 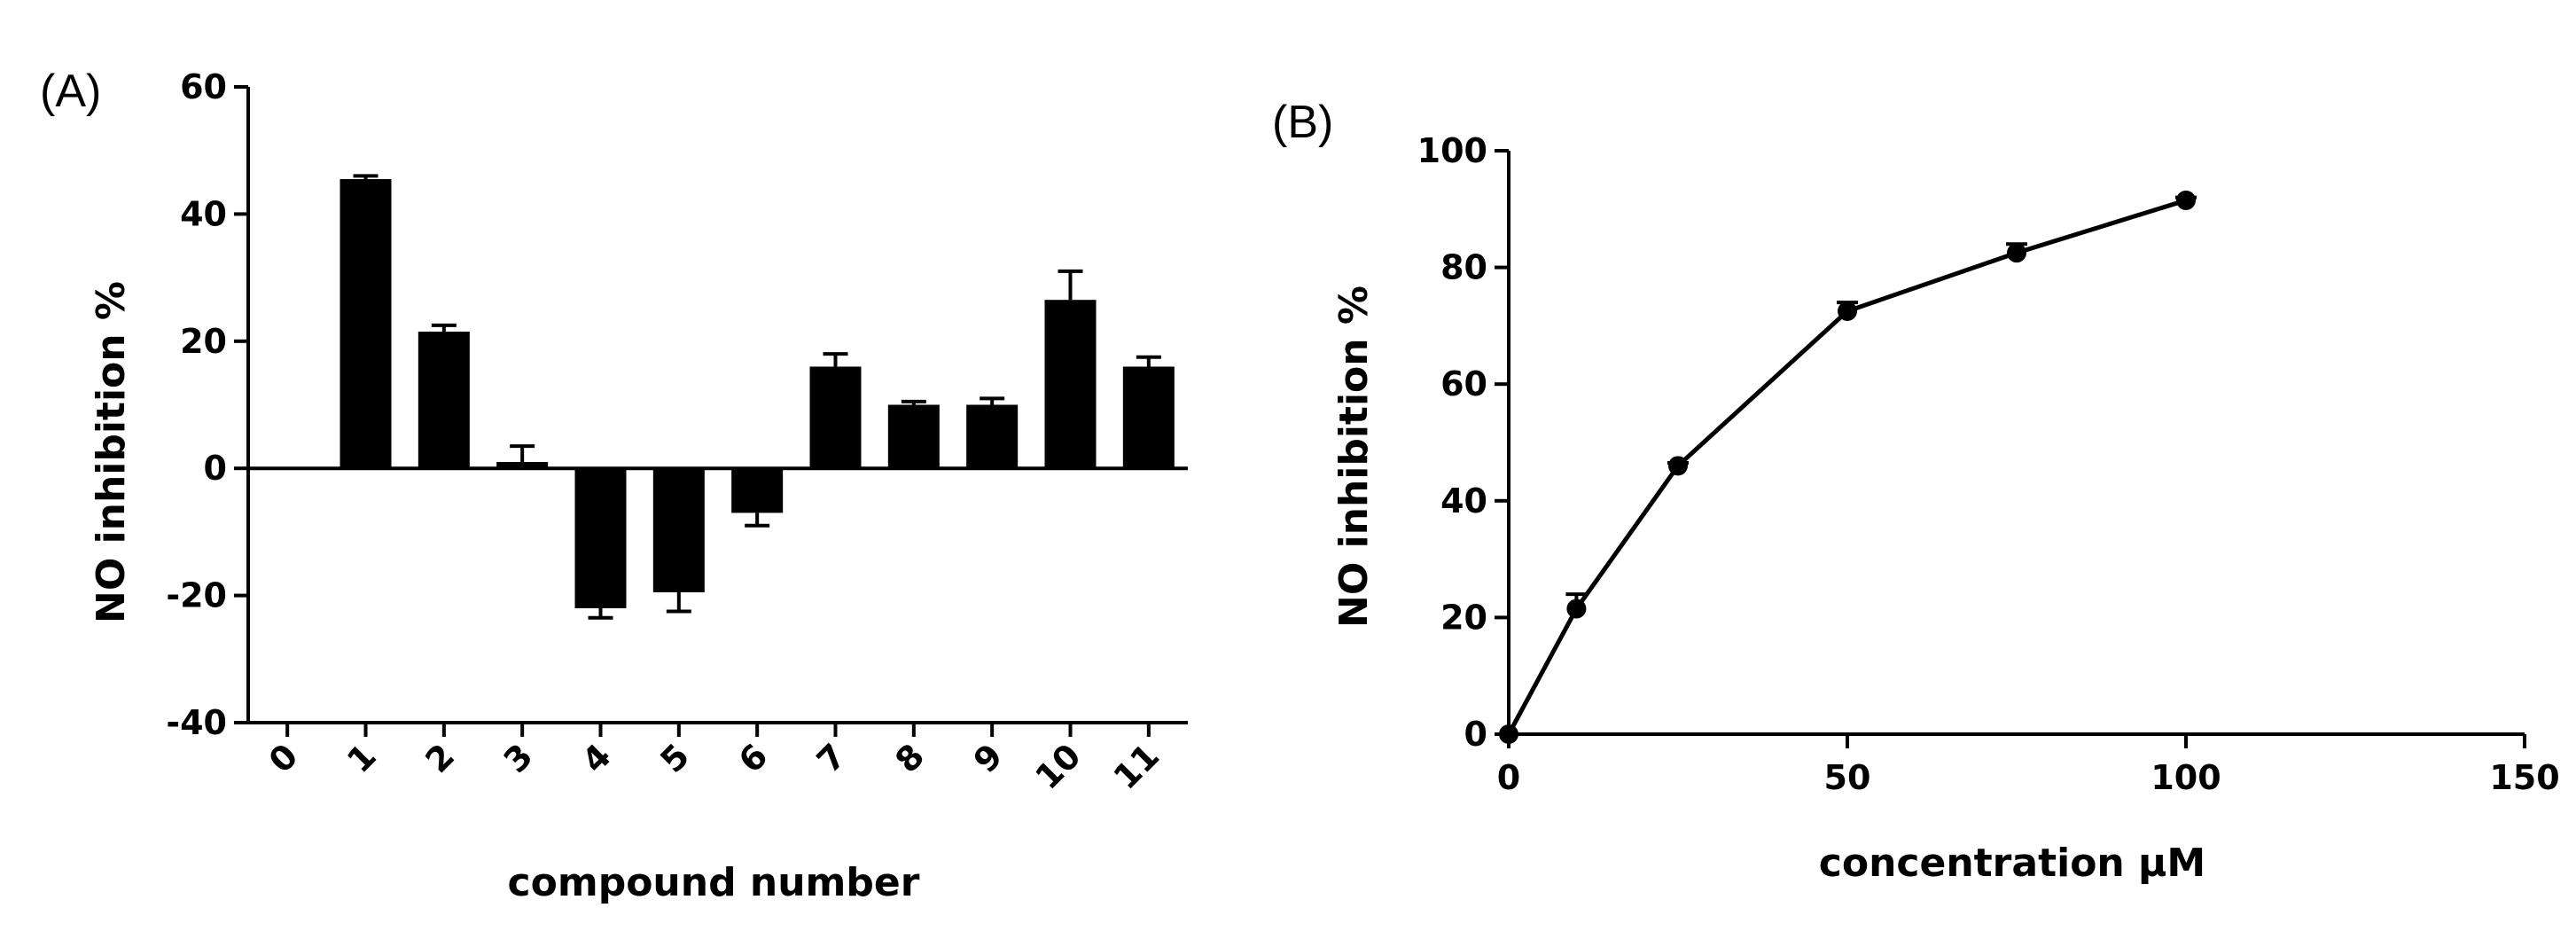 I want to click on panel-a-x-tick-label: 6, so click(x=753, y=758).